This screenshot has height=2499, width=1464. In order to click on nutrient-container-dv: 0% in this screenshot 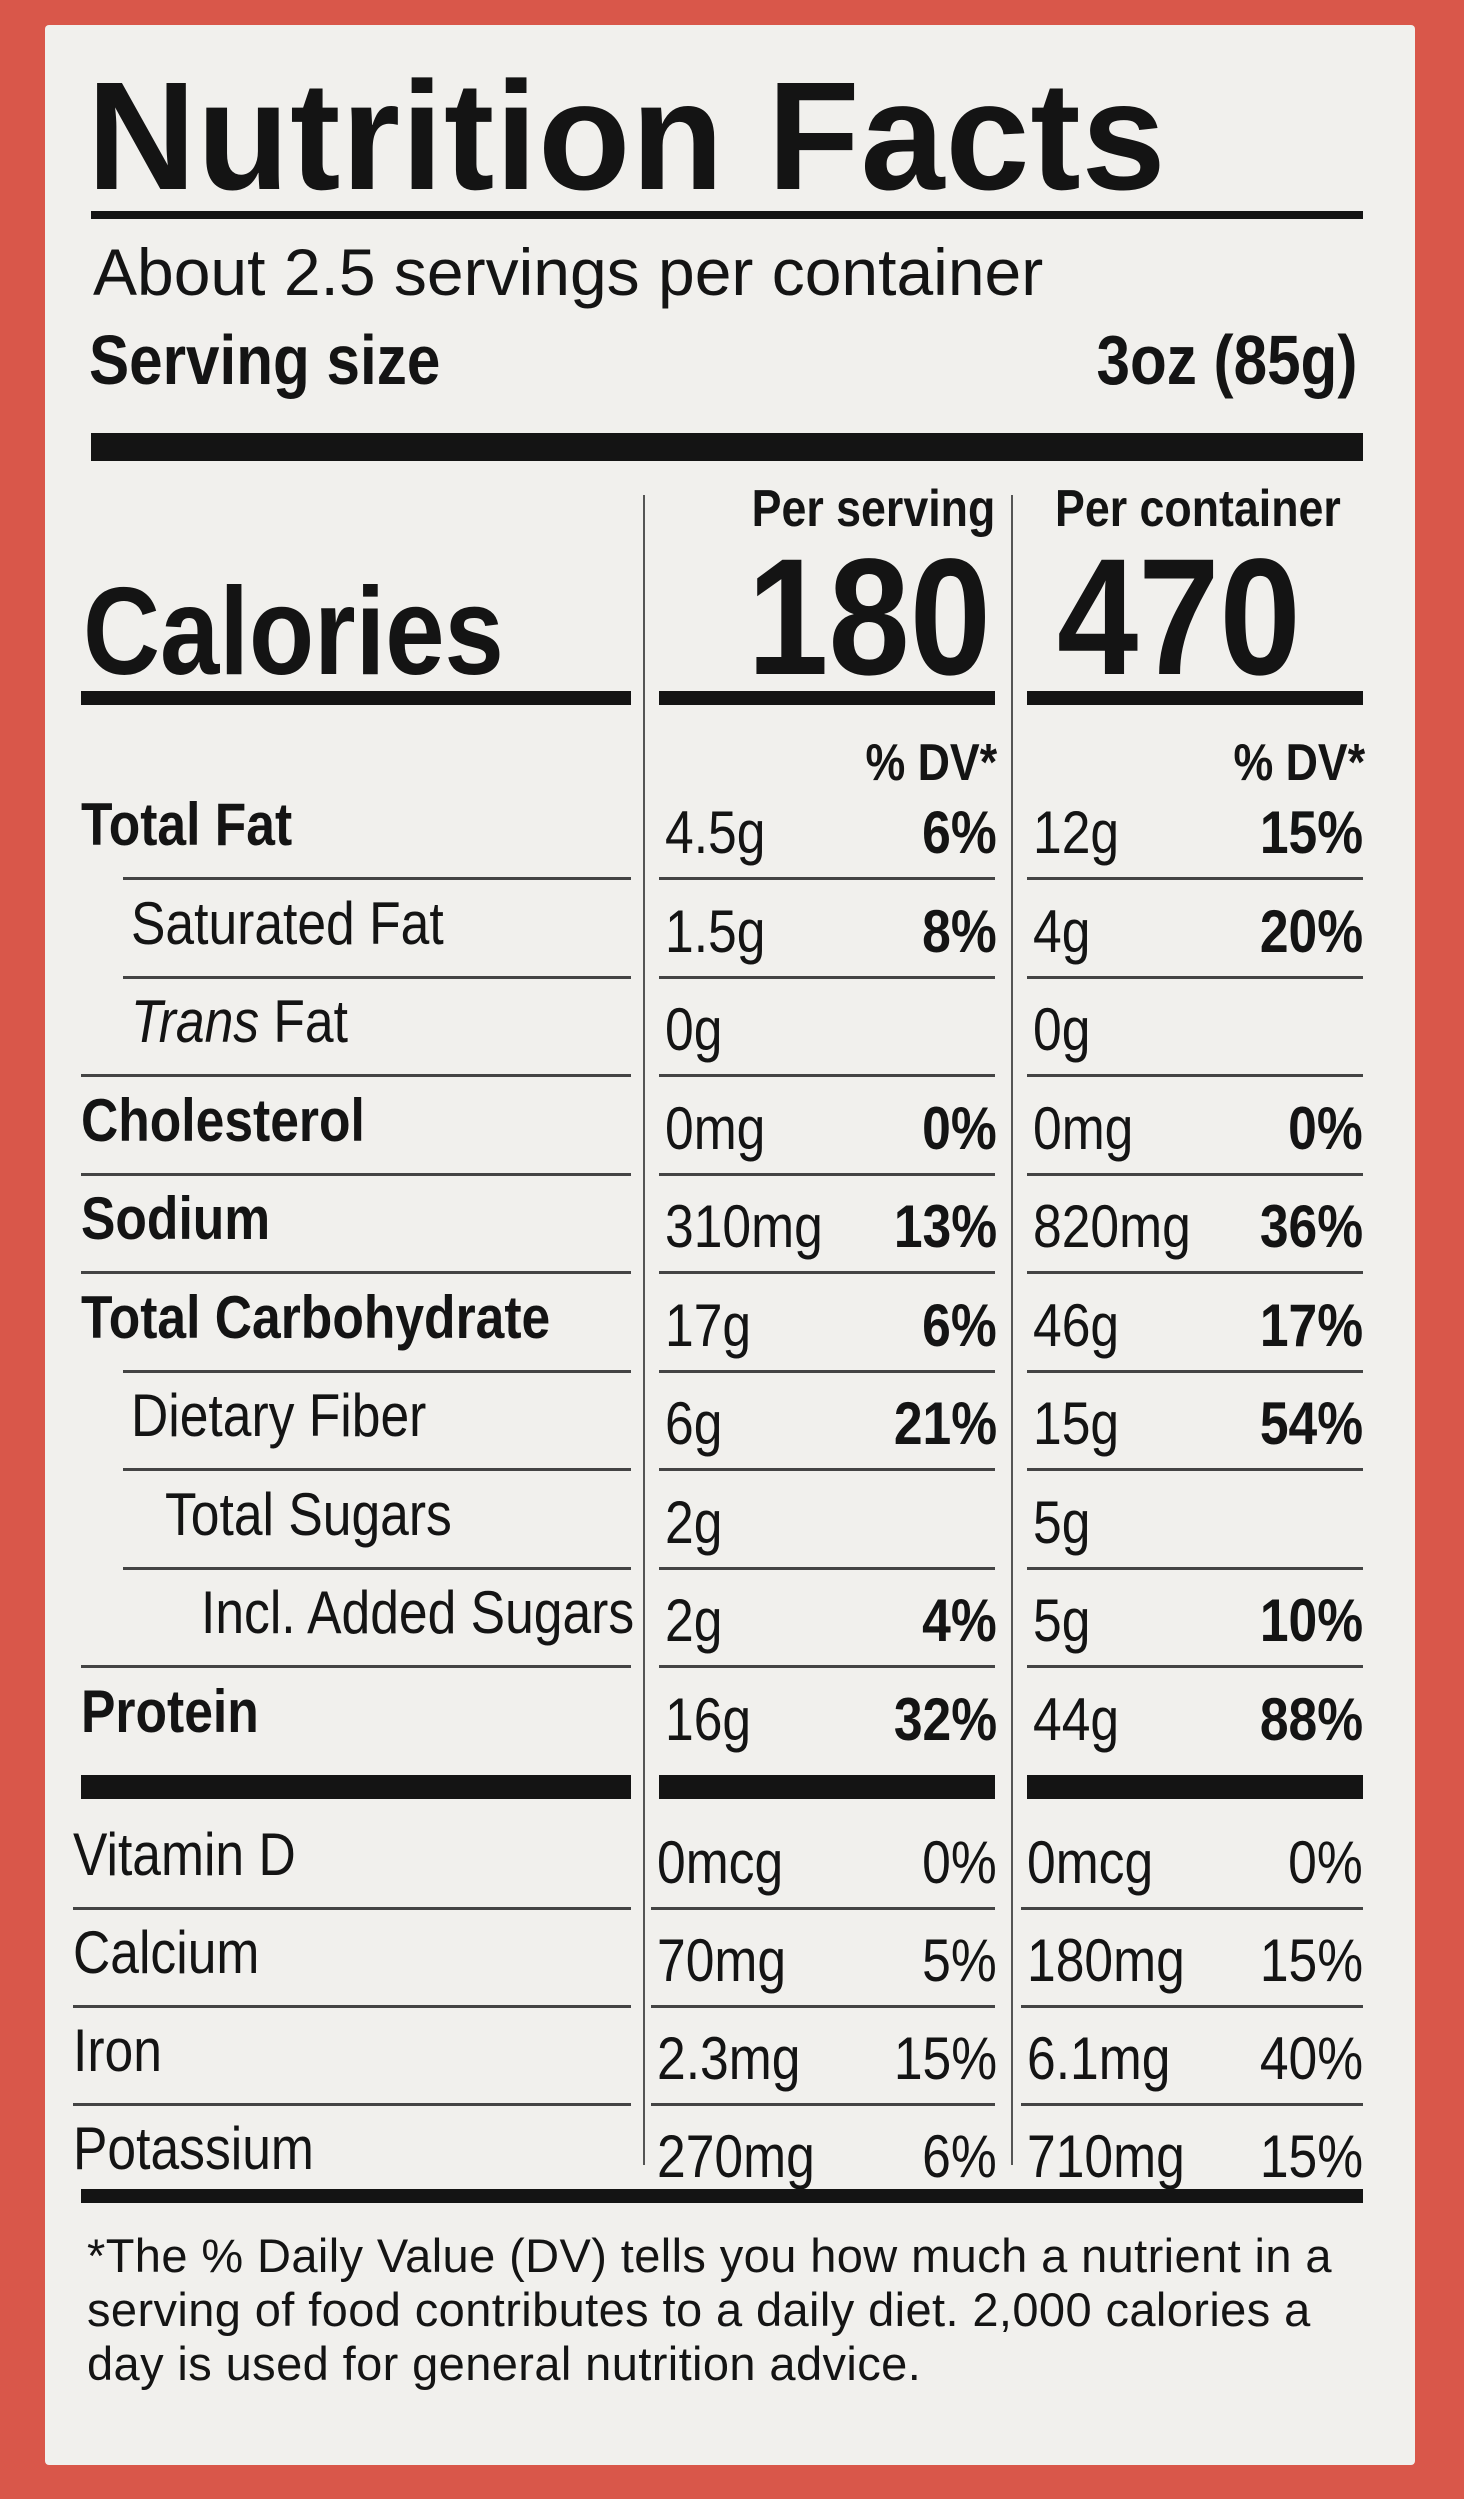, I will do `click(1325, 1128)`.